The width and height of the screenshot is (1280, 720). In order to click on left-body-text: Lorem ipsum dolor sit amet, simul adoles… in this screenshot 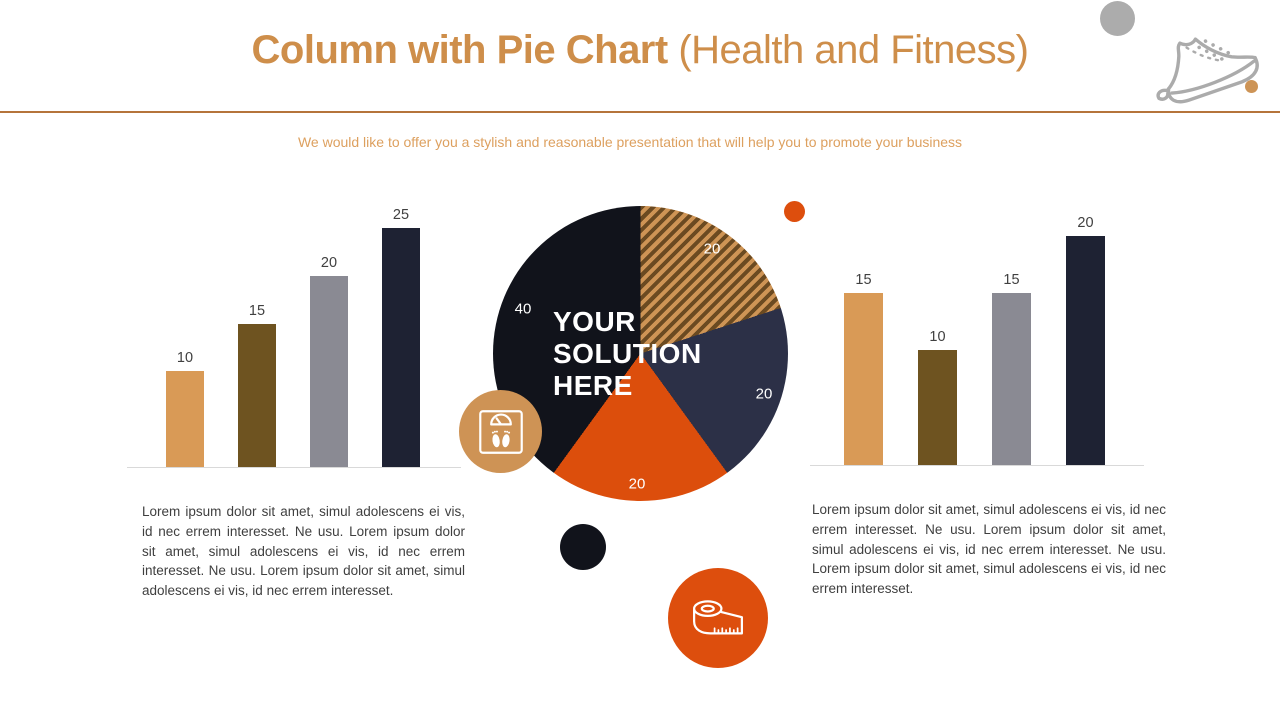, I will do `click(303, 551)`.